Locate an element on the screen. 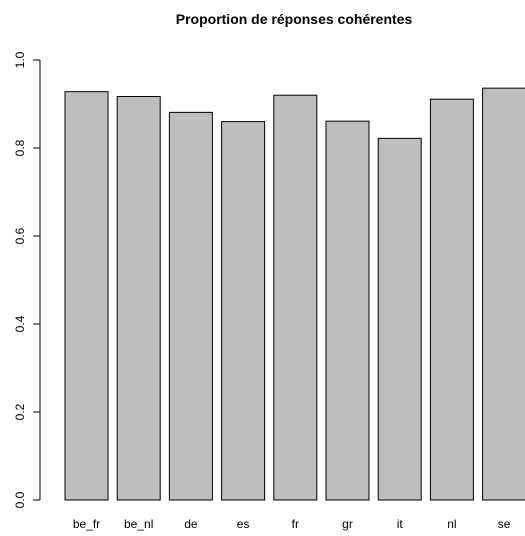 The height and width of the screenshot is (536, 525). x-axis-labels: be_fr be_nl de es fr gr it nl se is located at coordinates (292, 524).